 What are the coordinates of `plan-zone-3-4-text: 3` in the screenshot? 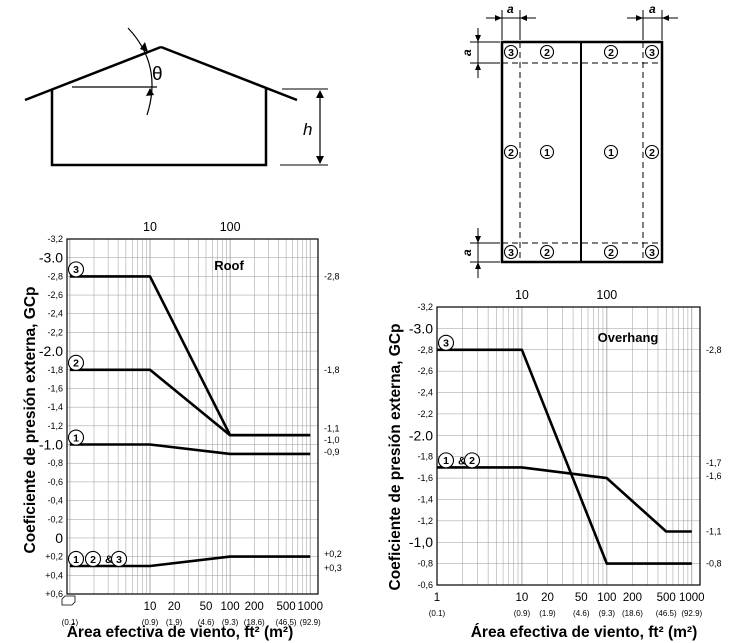 It's located at (511, 253).